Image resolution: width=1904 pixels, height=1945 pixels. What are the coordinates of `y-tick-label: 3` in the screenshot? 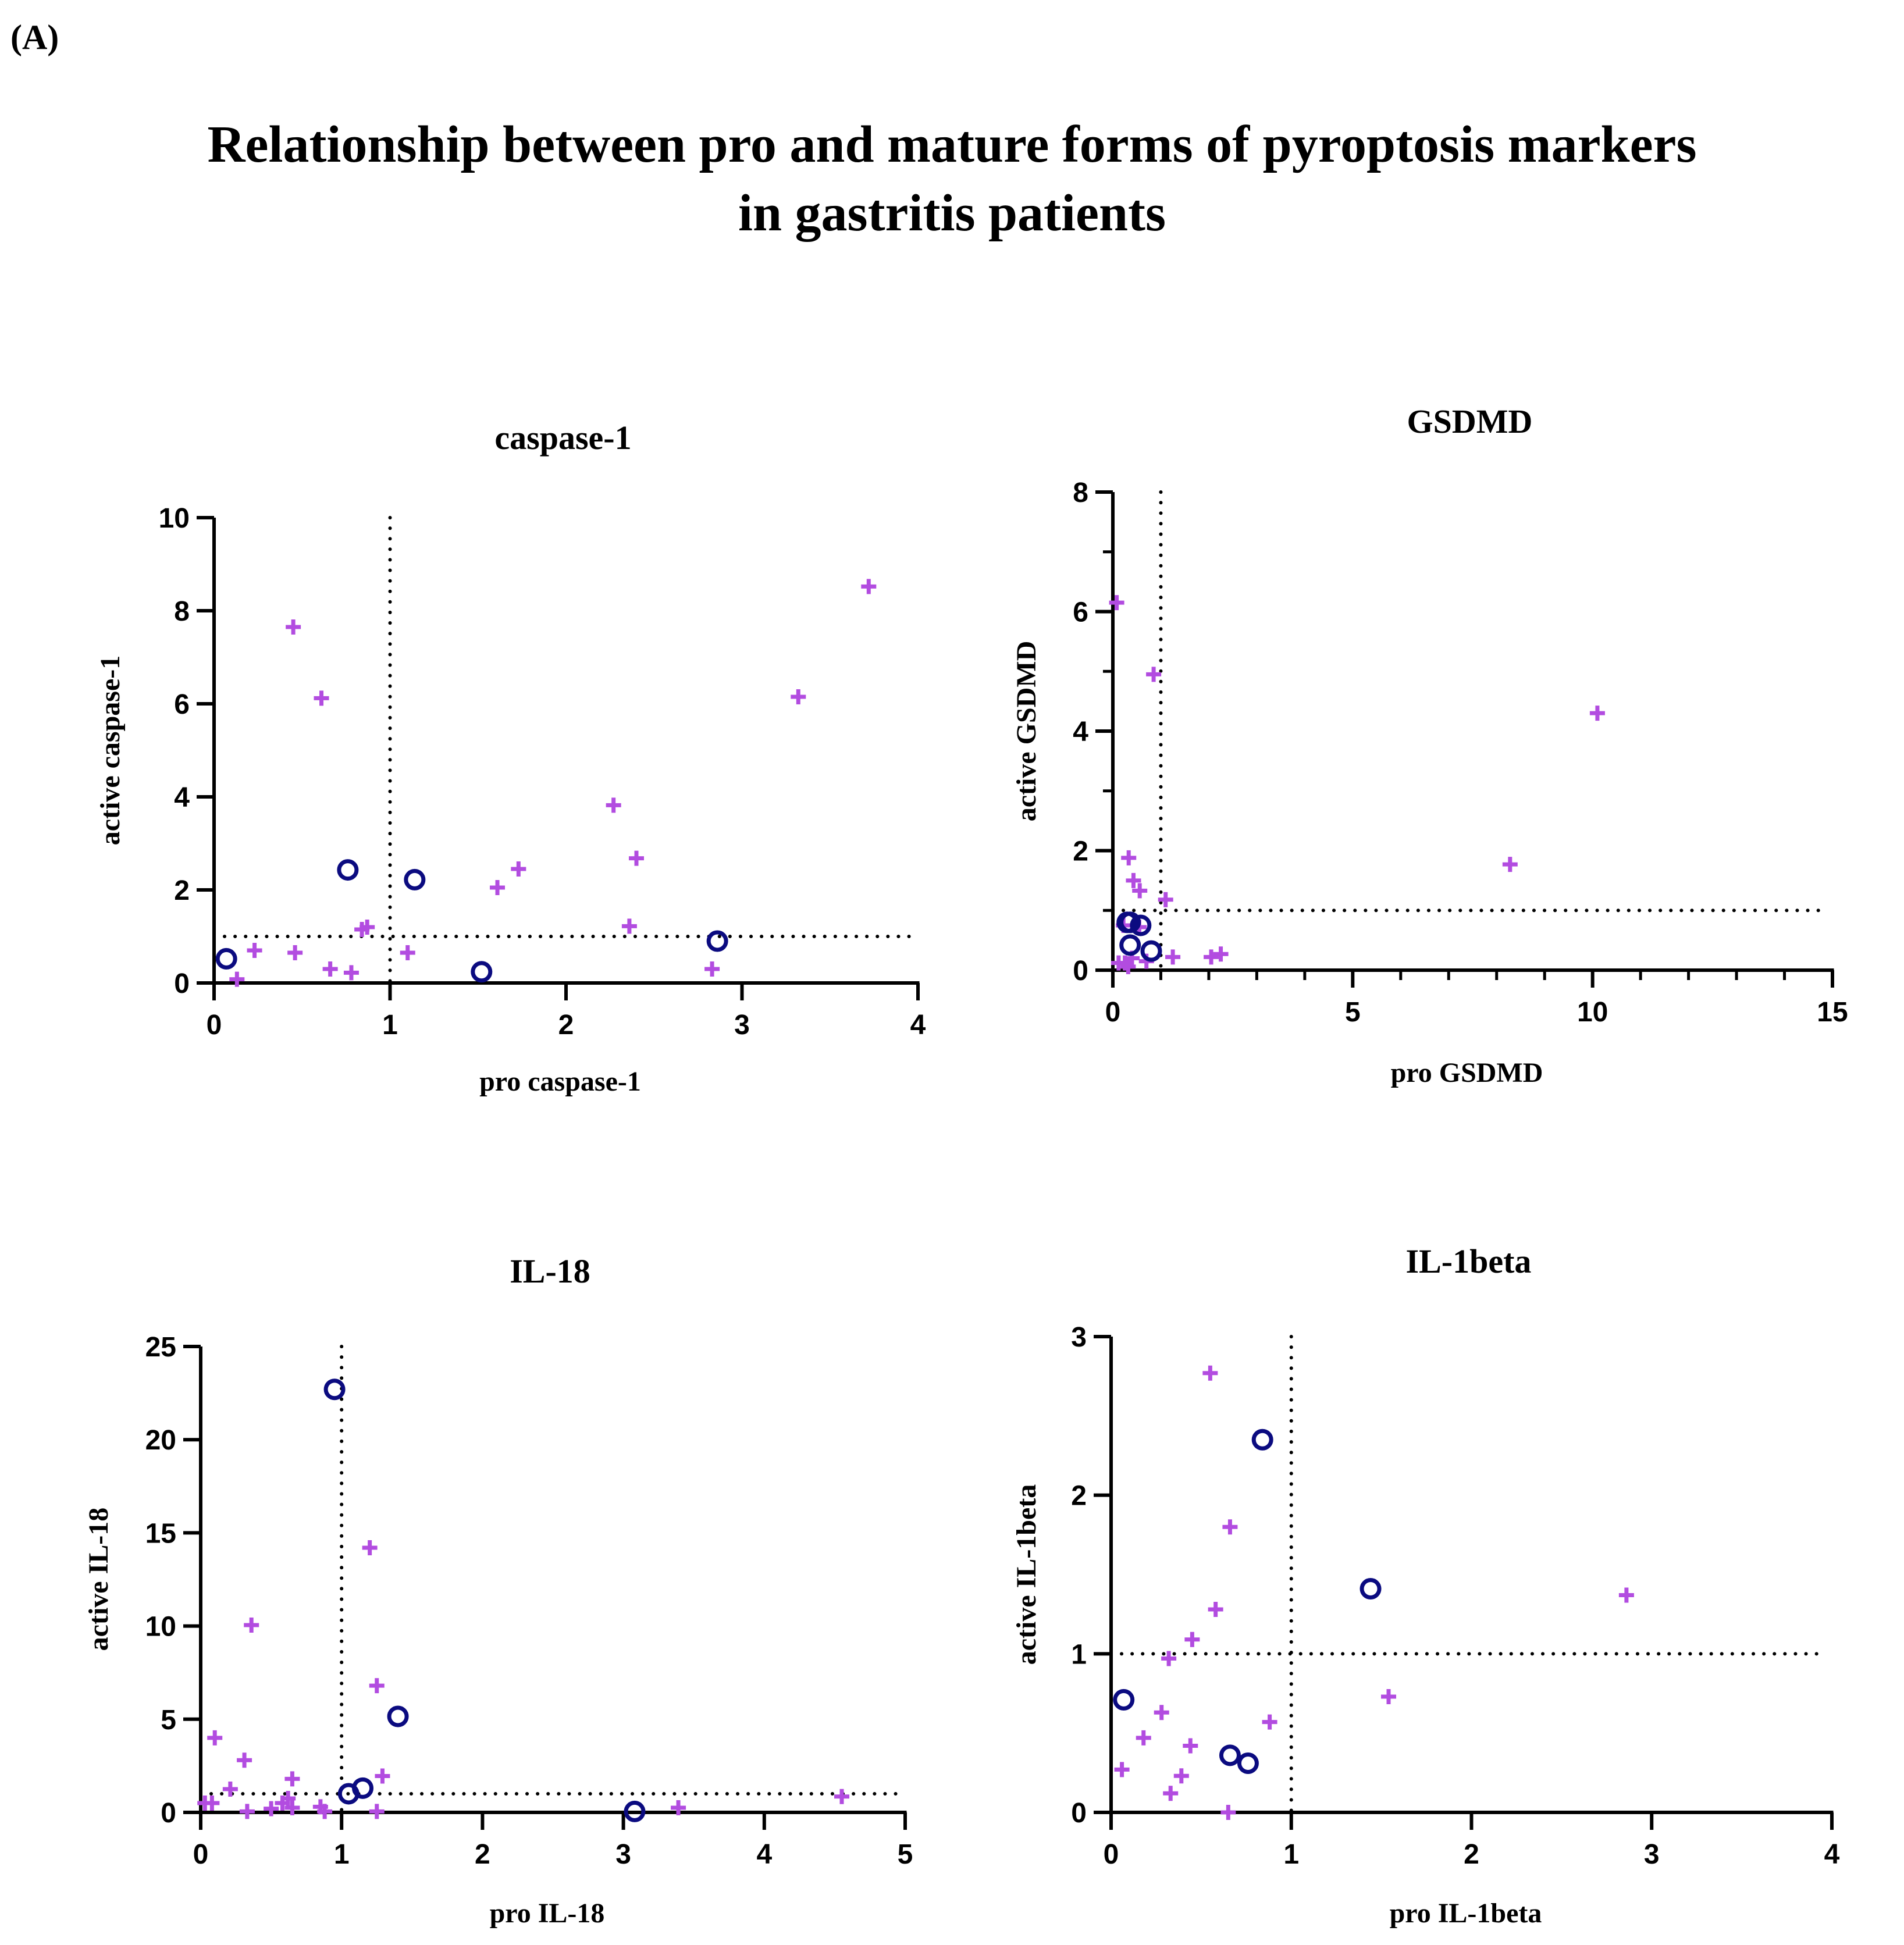 It's located at (1079, 1337).